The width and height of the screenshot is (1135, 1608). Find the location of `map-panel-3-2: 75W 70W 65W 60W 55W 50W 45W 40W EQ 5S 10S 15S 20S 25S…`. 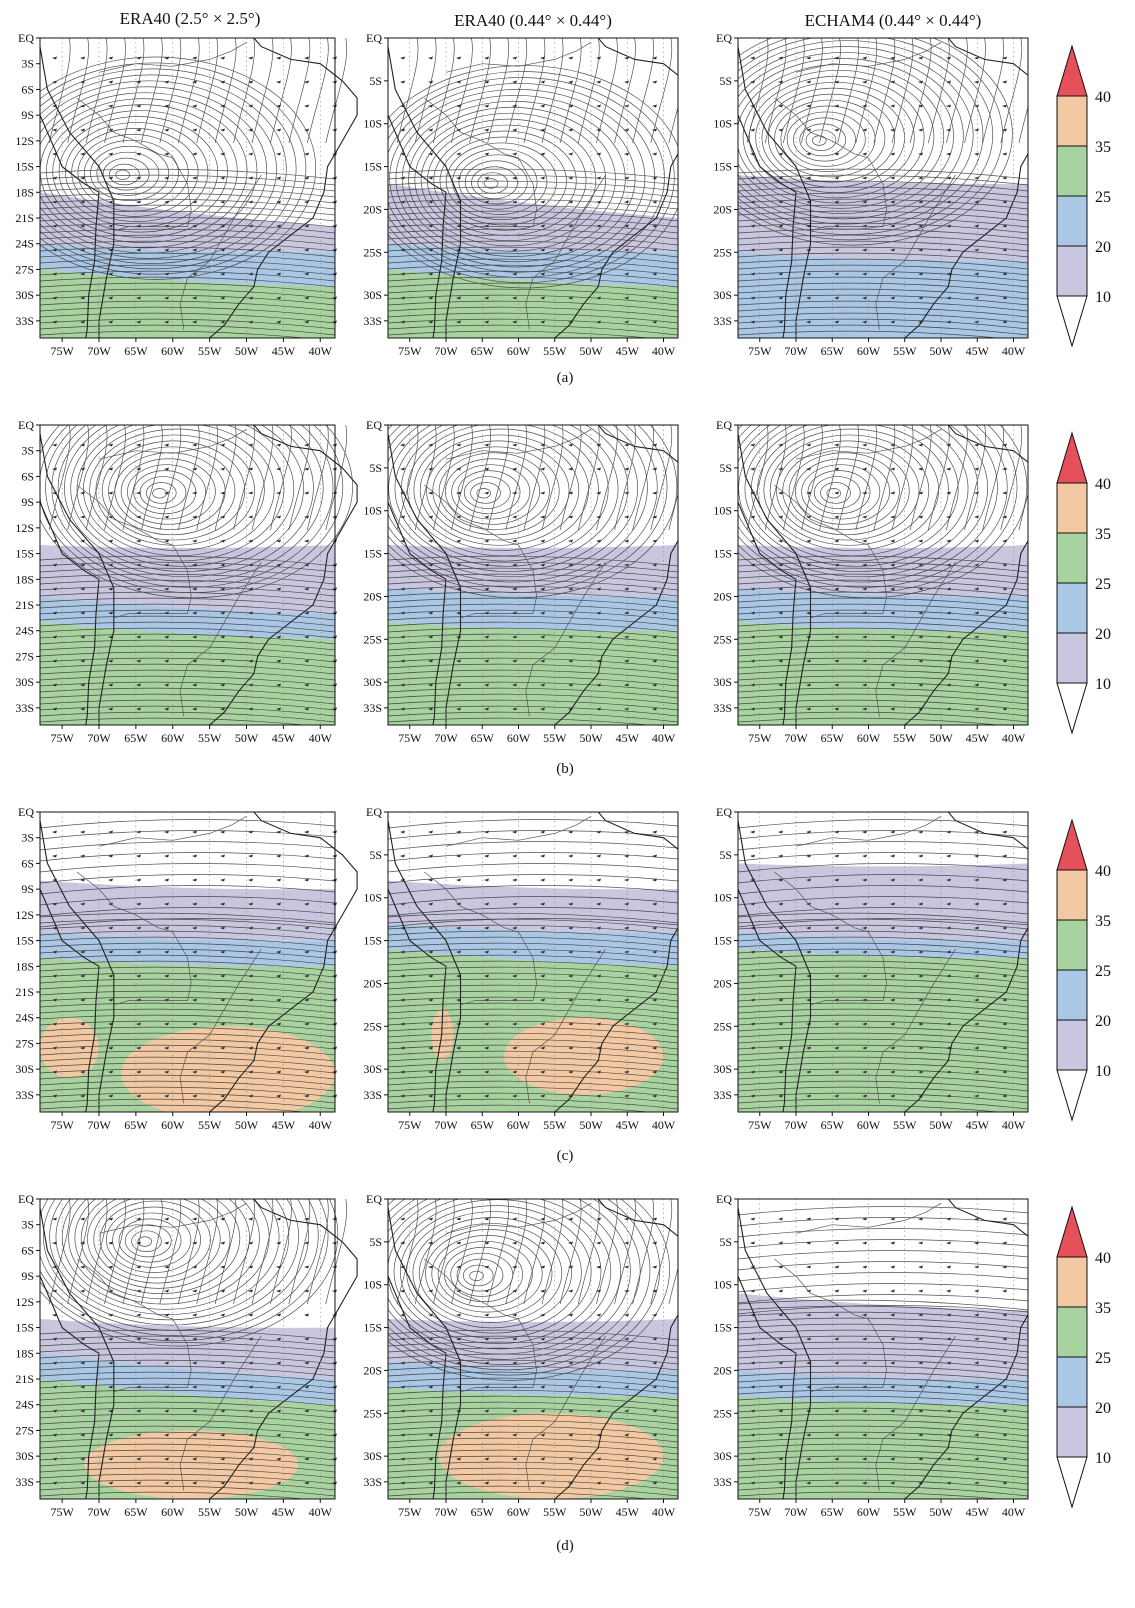

map-panel-3-2: 75W 70W 65W 60W 55W 50W 45W 40W EQ 5S 10S 15S 20S 25S… is located at coordinates (521, 968).